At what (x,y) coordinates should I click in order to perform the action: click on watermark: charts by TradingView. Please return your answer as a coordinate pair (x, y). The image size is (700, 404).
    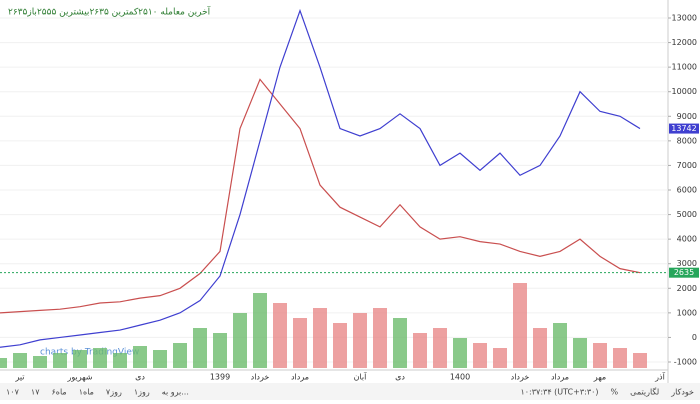
    Looking at the image, I should click on (89, 353).